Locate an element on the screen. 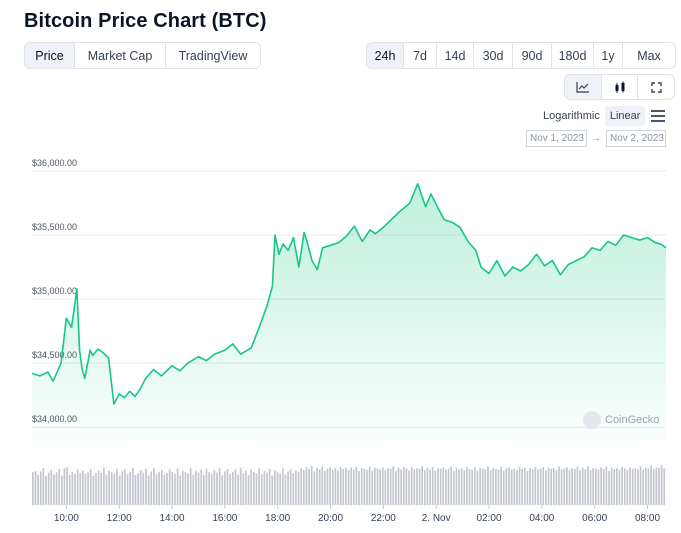 This screenshot has width=681, height=533. tab-market-cap: Market Cap is located at coordinates (120, 55).